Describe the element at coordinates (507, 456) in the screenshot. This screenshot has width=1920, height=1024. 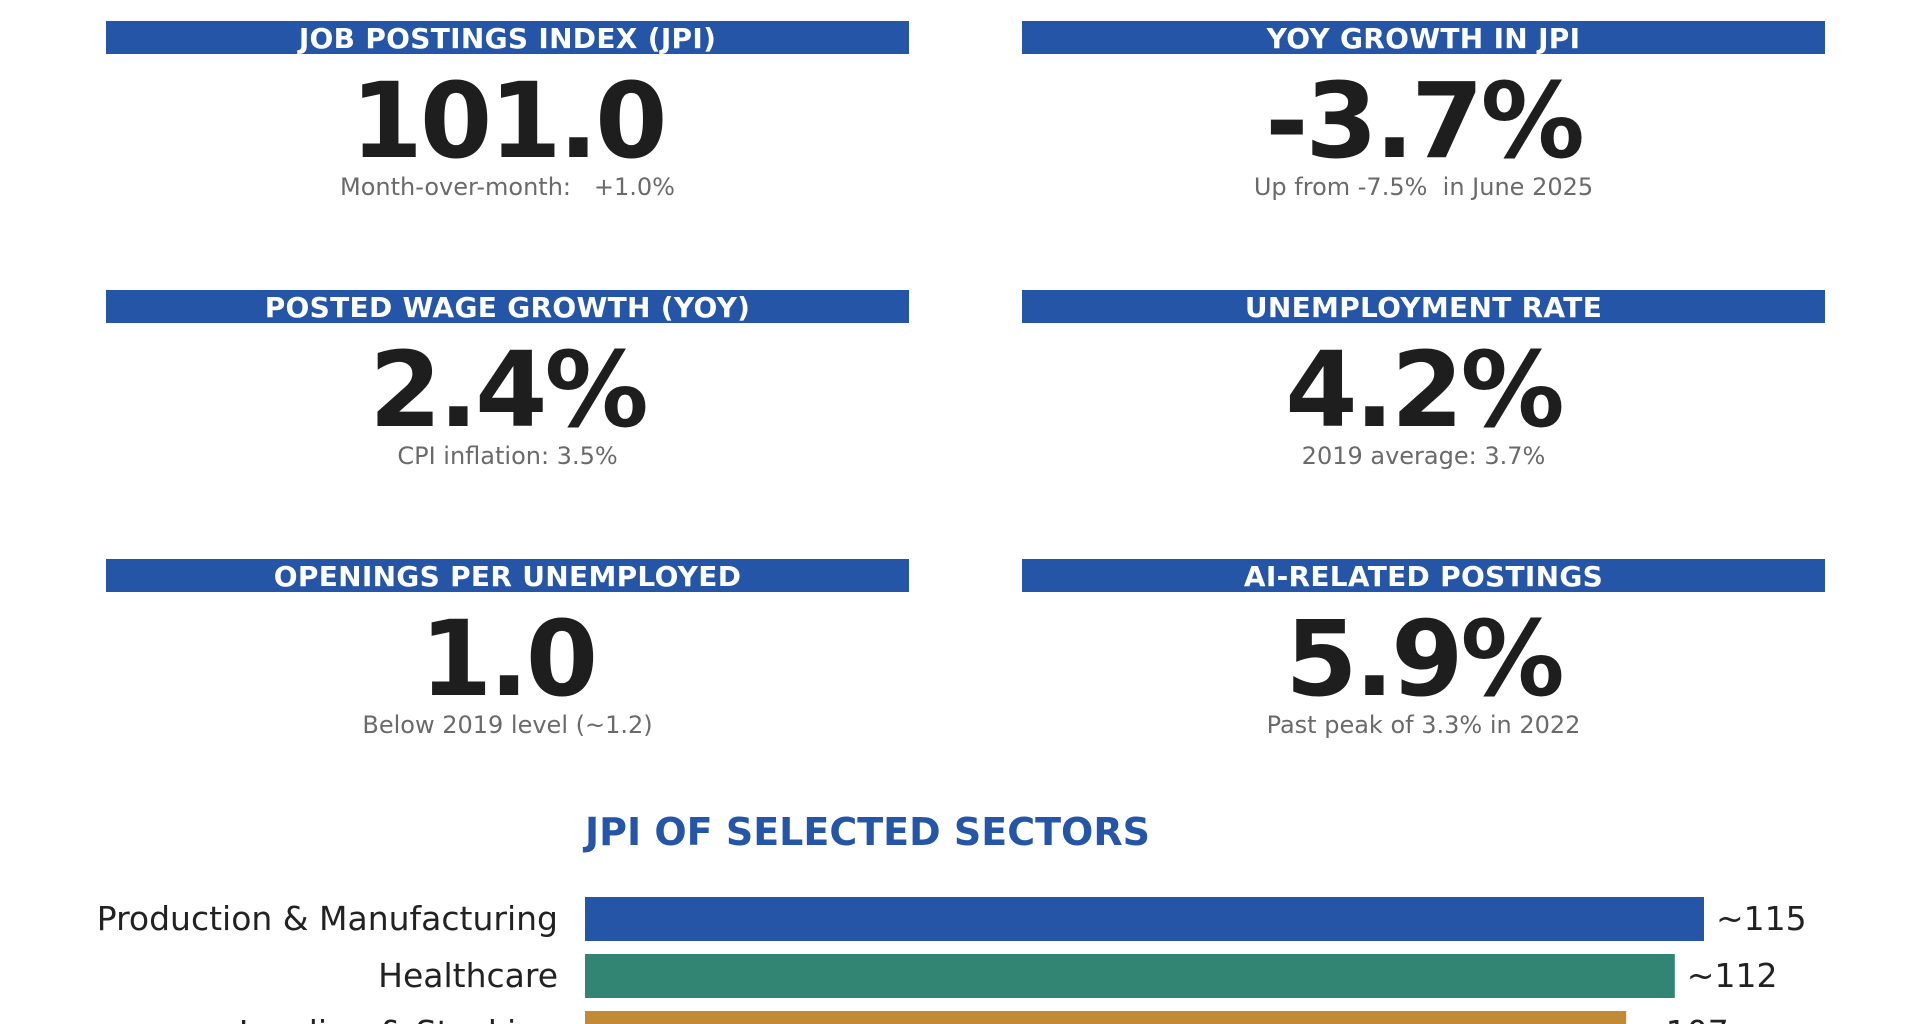
I see `stat-card-subtitle: CPI inflation: 3.5%` at that location.